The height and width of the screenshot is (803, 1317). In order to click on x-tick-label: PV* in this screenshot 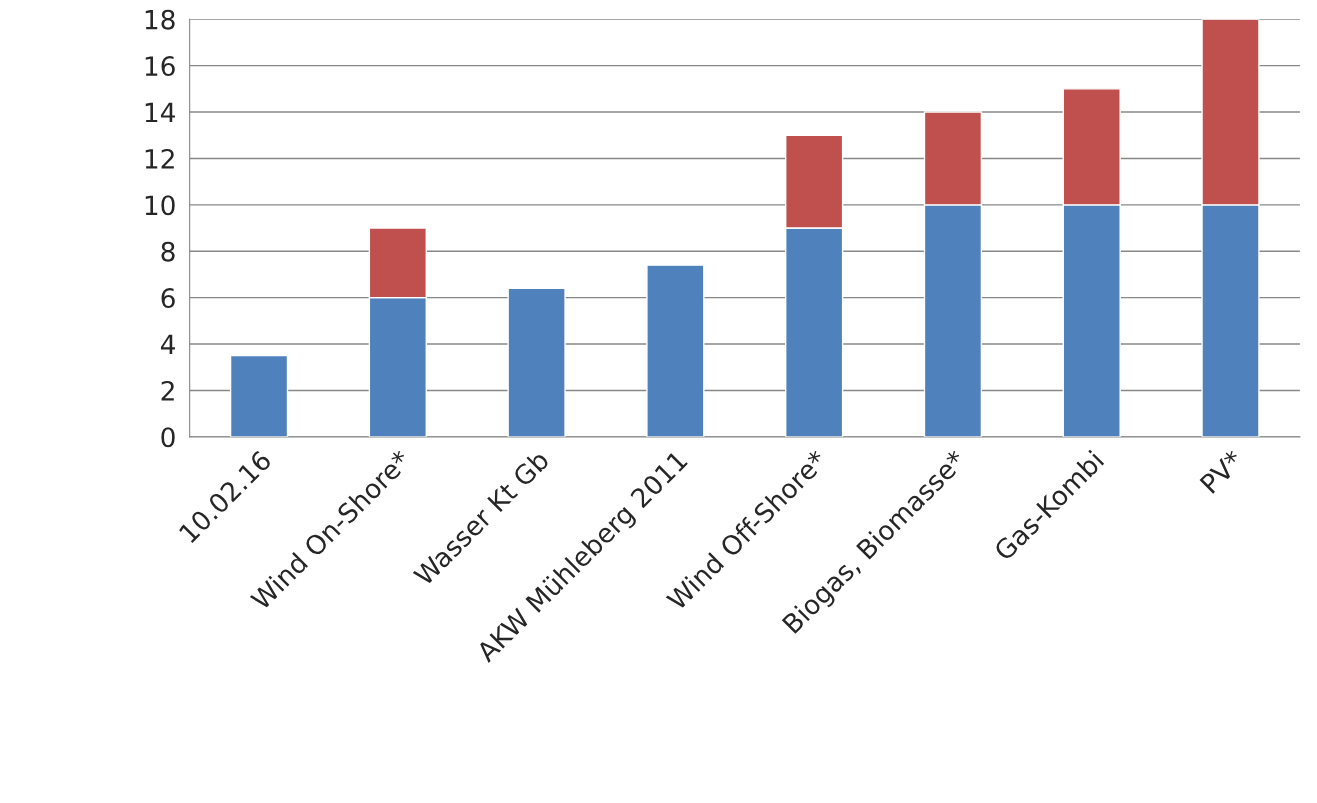, I will do `click(1222, 471)`.